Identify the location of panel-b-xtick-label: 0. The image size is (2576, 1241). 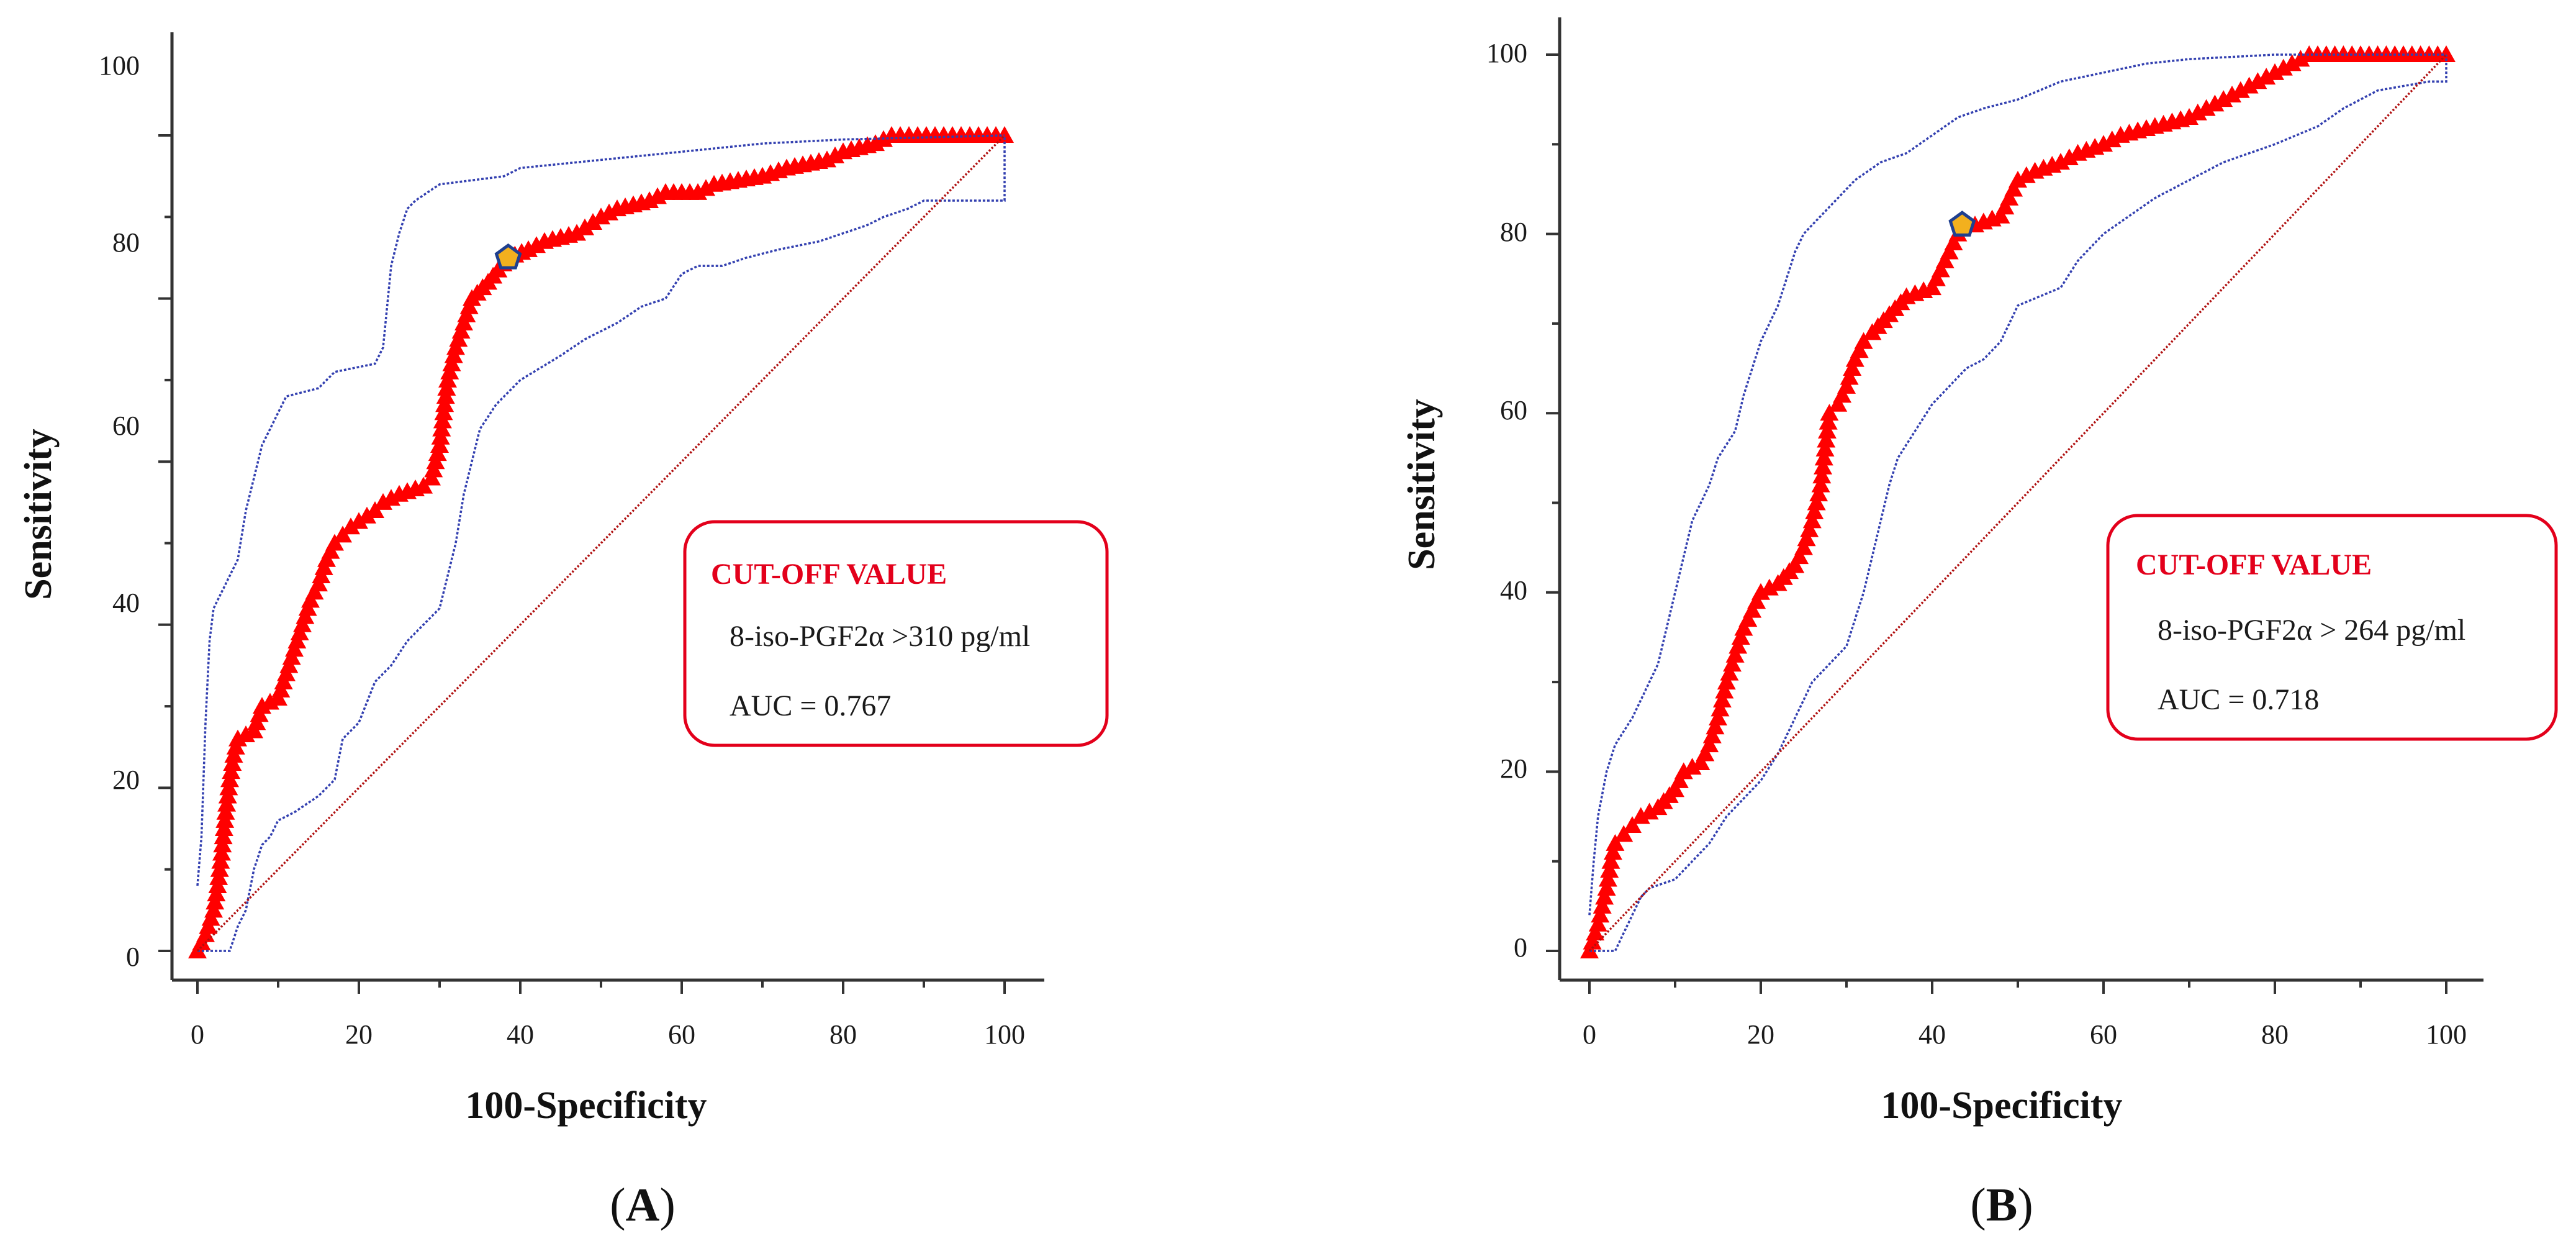
(1589, 1034).